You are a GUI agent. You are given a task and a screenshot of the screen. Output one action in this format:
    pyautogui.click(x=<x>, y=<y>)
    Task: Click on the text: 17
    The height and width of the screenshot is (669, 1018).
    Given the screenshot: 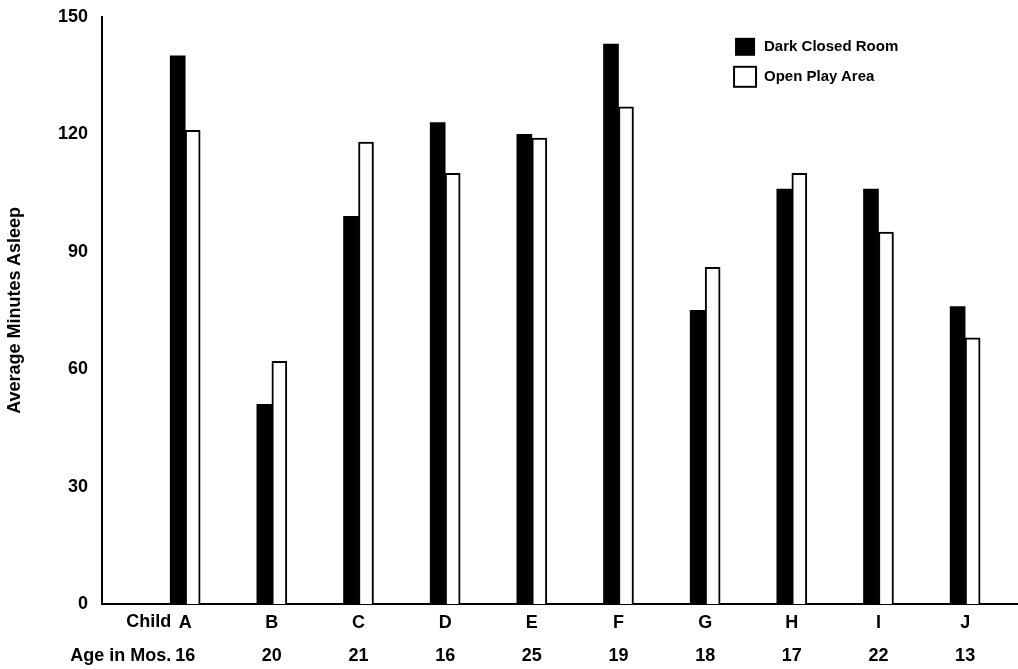 What is the action you would take?
    pyautogui.click(x=791, y=654)
    